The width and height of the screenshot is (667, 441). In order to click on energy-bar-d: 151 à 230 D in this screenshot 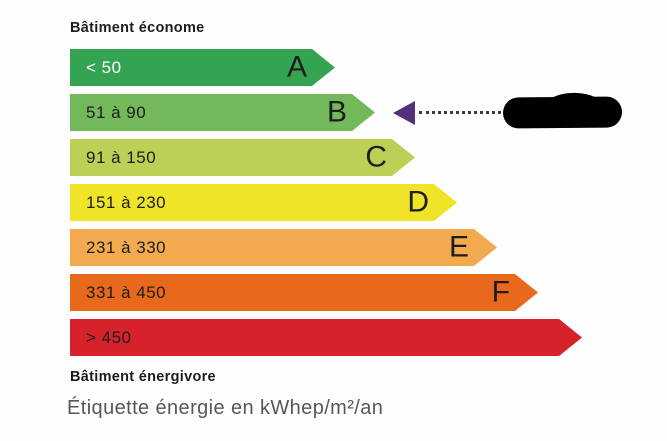, I will do `click(263, 202)`.